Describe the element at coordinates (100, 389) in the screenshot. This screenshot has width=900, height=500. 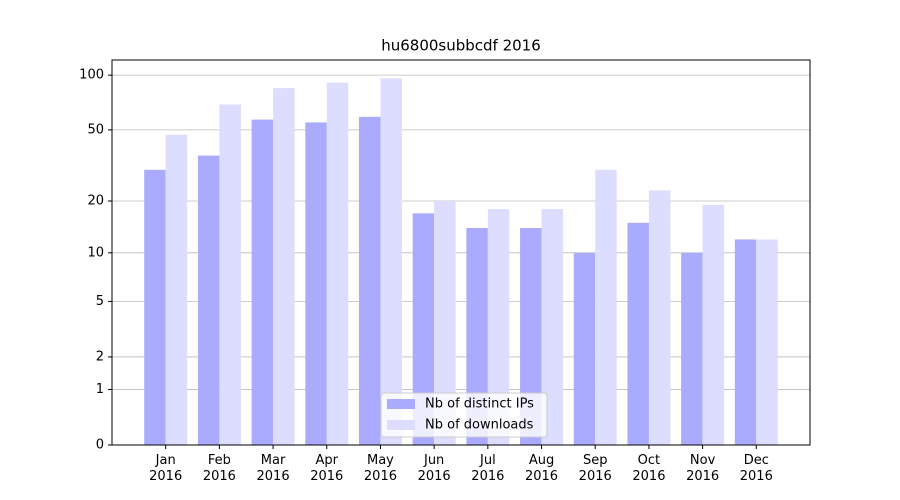
I see `y-tick-label: 1` at that location.